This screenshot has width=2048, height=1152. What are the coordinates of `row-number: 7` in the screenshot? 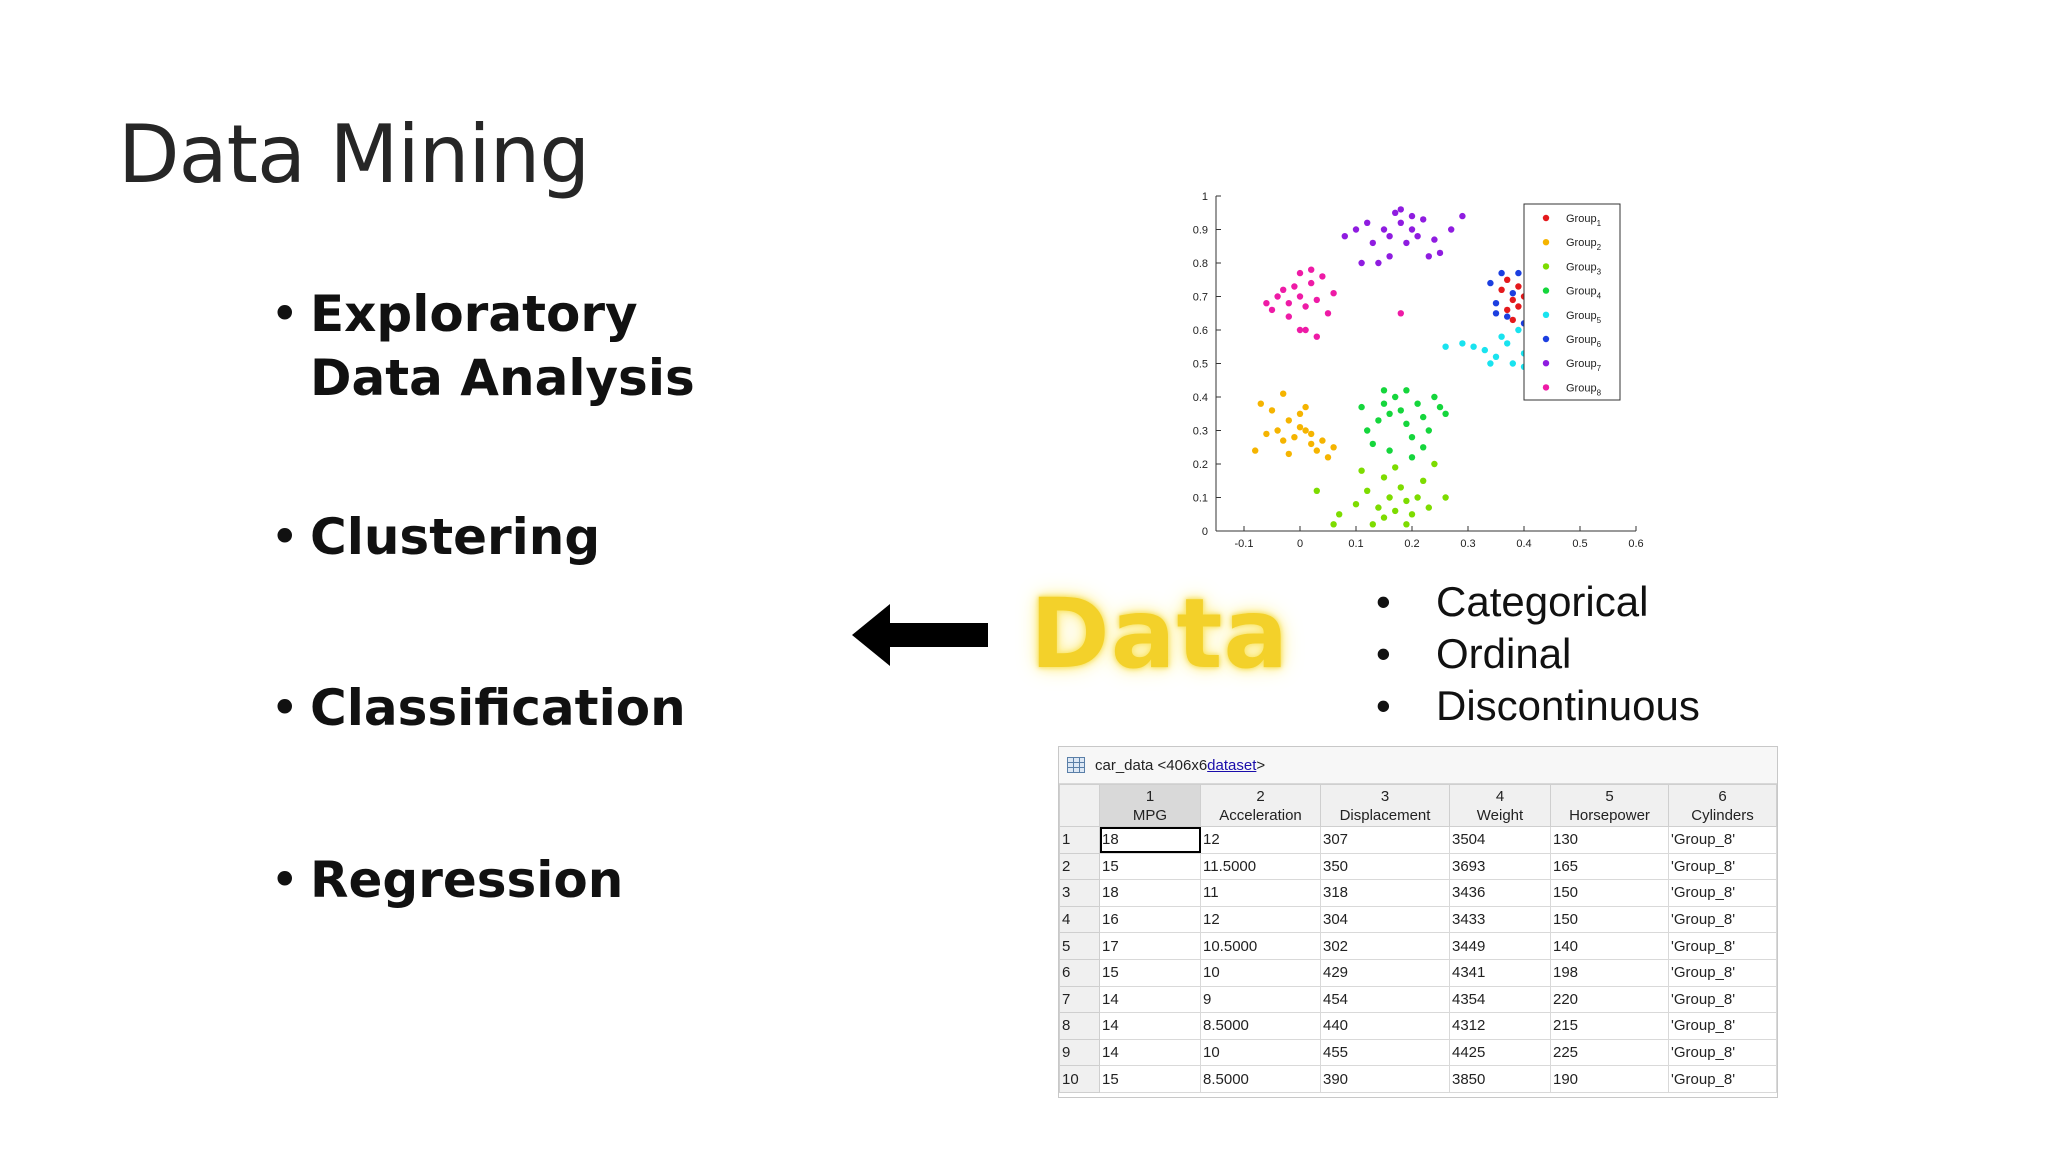 It's located at (1079, 999).